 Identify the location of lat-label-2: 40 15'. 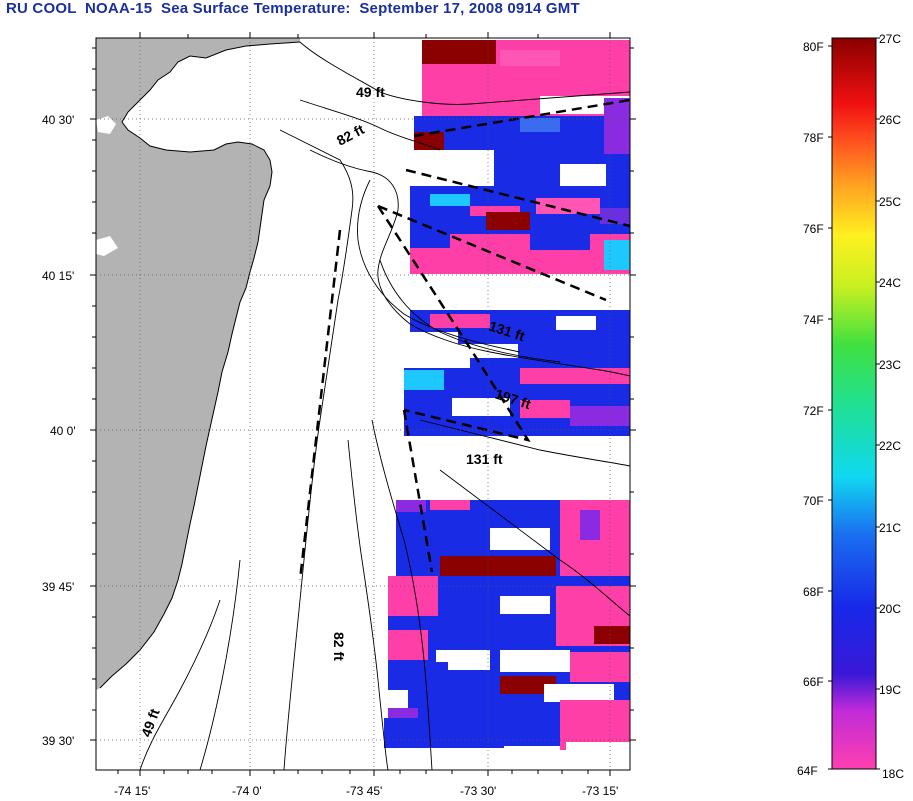
(58, 276).